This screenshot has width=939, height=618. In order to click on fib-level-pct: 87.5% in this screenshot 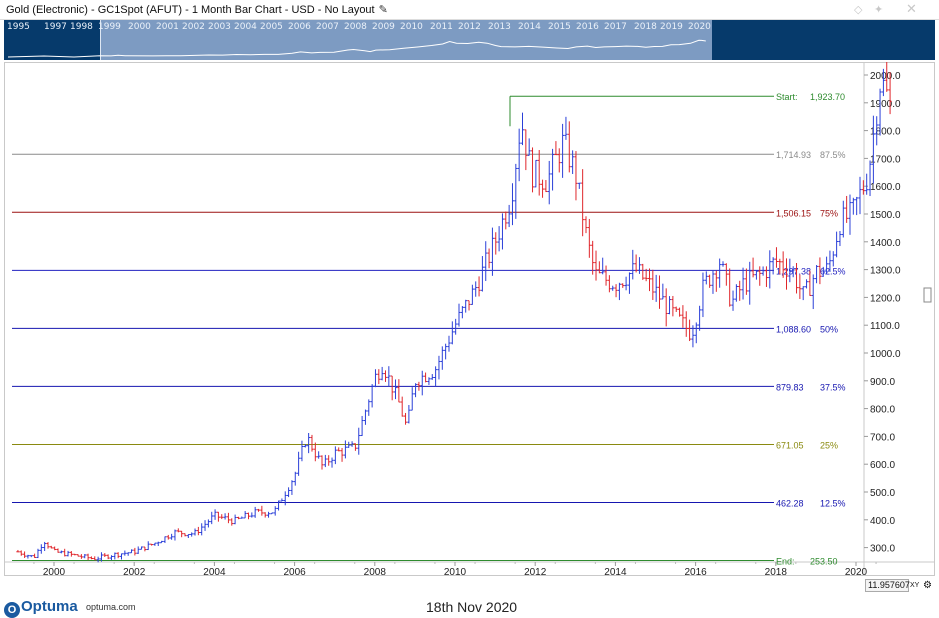, I will do `click(833, 155)`.